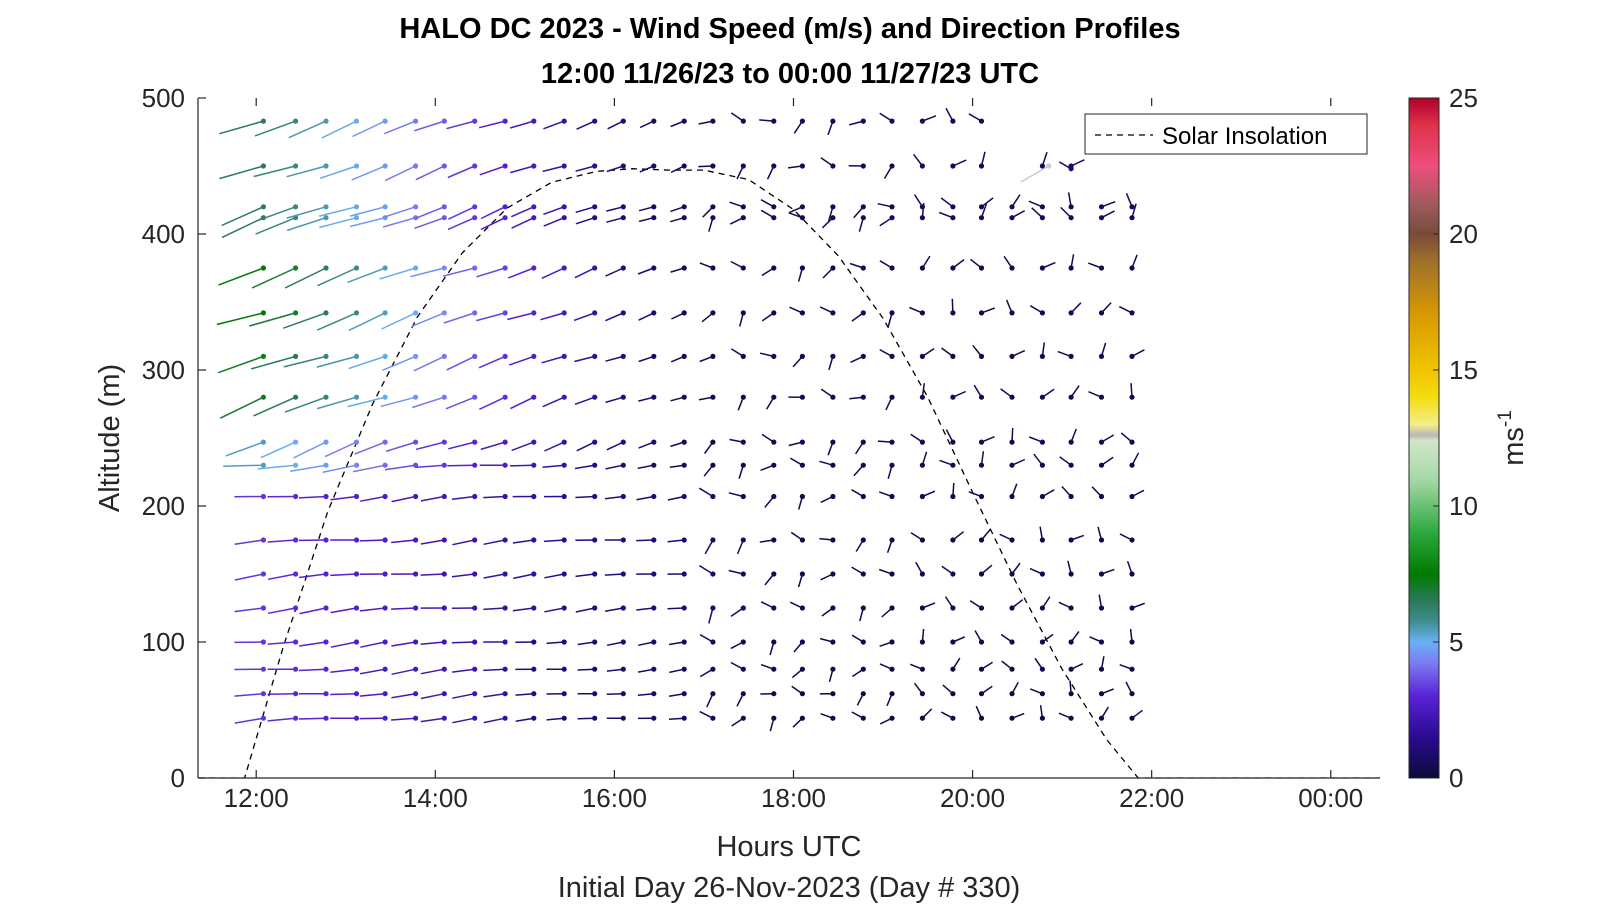 The image size is (1607, 911). Describe the element at coordinates (163, 98) in the screenshot. I see `y-tick-label: 500` at that location.